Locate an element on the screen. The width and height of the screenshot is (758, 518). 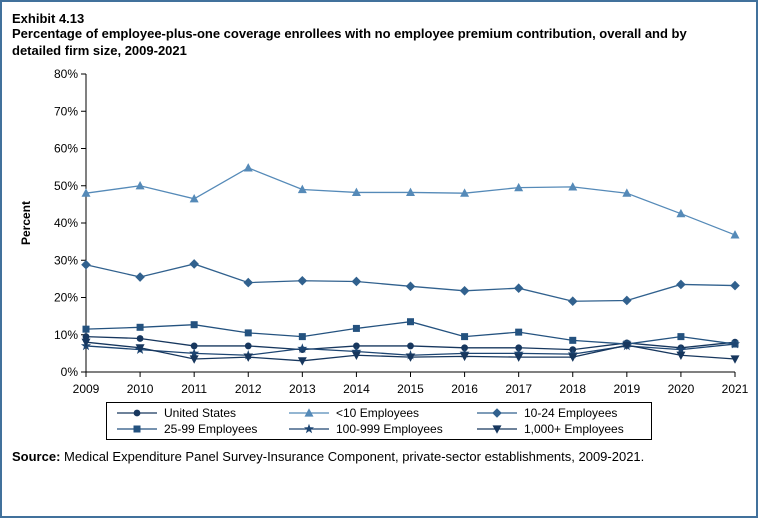
y-tick-label: 60% is located at coordinates (66, 148).